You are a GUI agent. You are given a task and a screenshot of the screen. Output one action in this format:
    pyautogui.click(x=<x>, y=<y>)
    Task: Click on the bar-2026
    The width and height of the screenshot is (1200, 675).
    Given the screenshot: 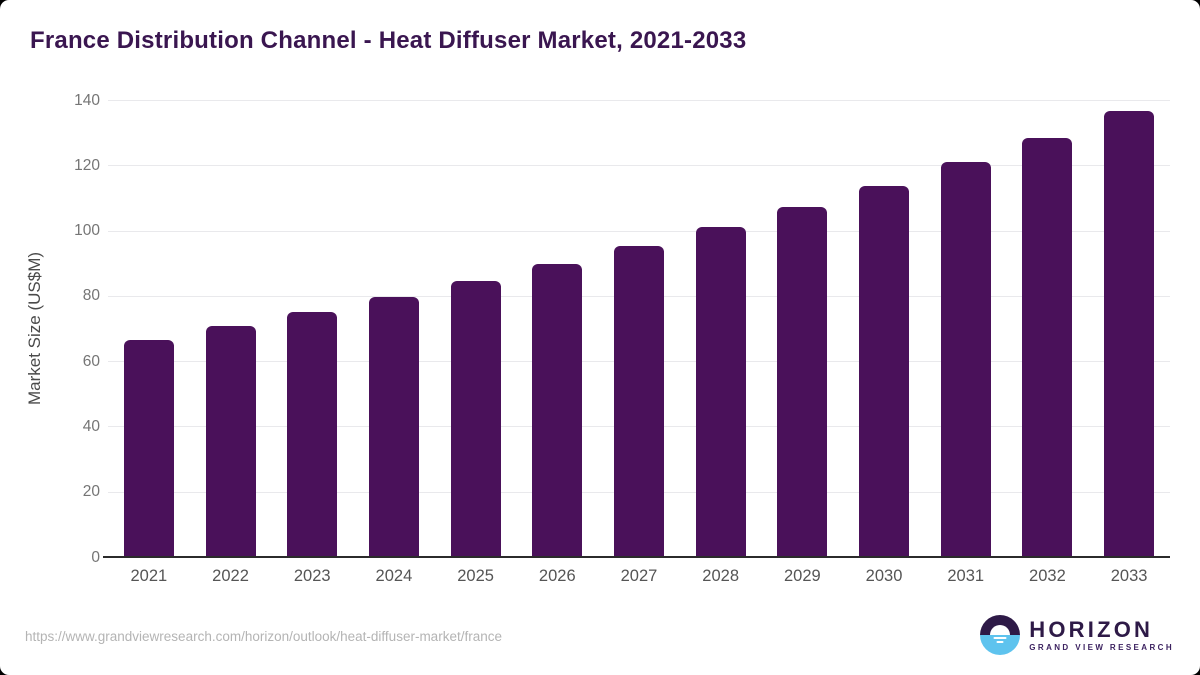 What is the action you would take?
    pyautogui.click(x=557, y=410)
    